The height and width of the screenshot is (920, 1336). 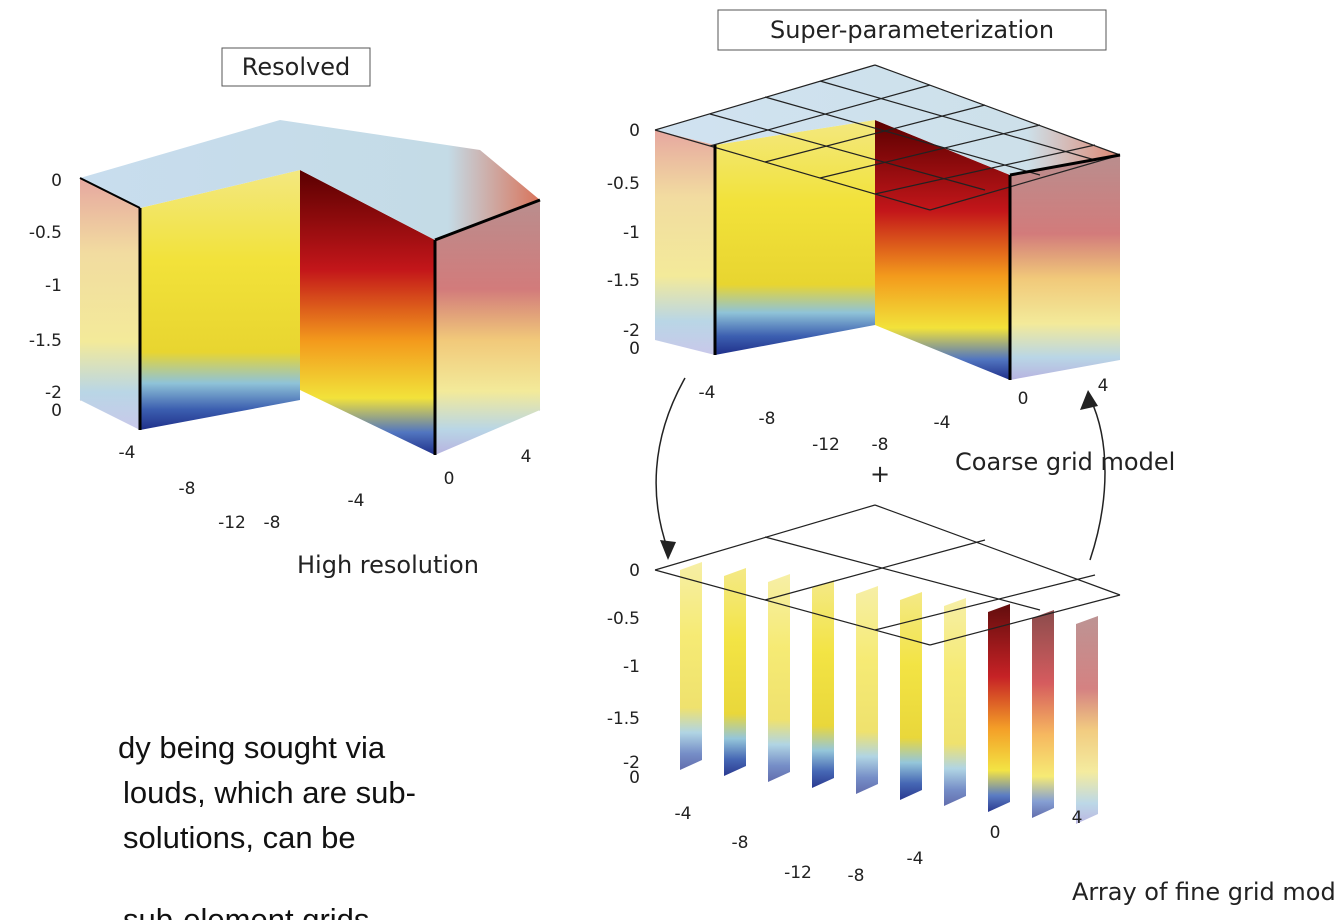 I want to click on panel-title: Super-parameterization, so click(x=912, y=30).